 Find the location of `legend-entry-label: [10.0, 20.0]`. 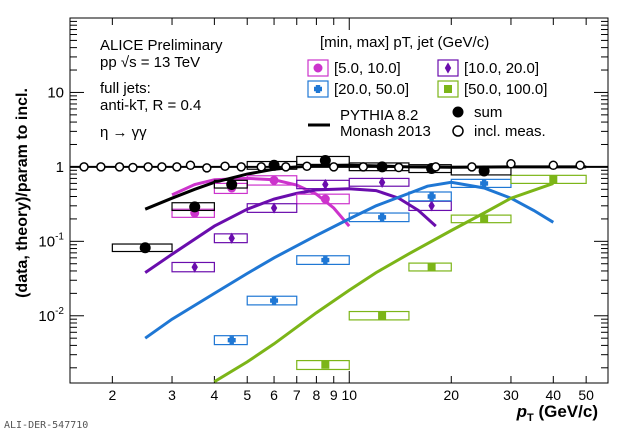

legend-entry-label: [10.0, 20.0] is located at coordinates (501, 68).